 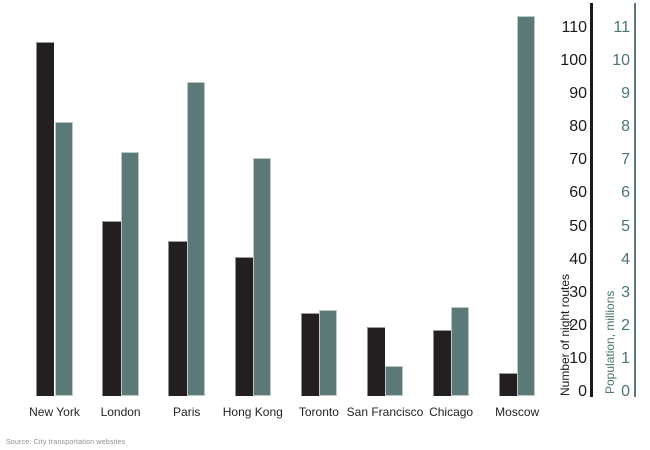 What do you see at coordinates (625, 193) in the screenshot?
I see `y-tick-population-6: 6` at bounding box center [625, 193].